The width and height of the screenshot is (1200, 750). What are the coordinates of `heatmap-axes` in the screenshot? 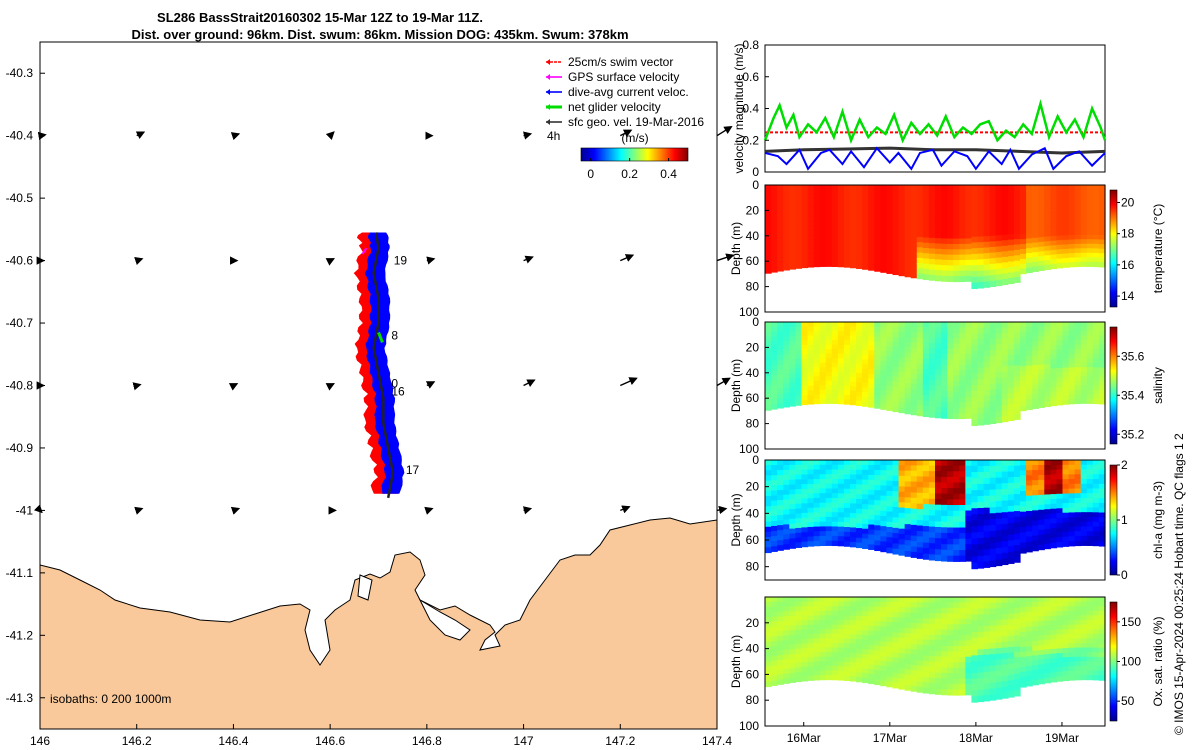 It's located at (935, 661).